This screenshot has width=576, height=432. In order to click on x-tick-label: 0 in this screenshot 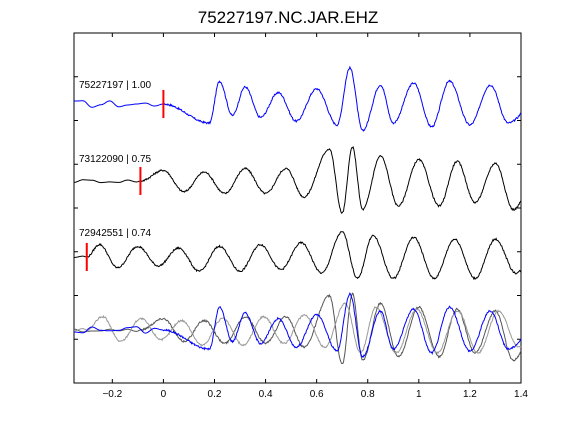, I will do `click(164, 394)`.